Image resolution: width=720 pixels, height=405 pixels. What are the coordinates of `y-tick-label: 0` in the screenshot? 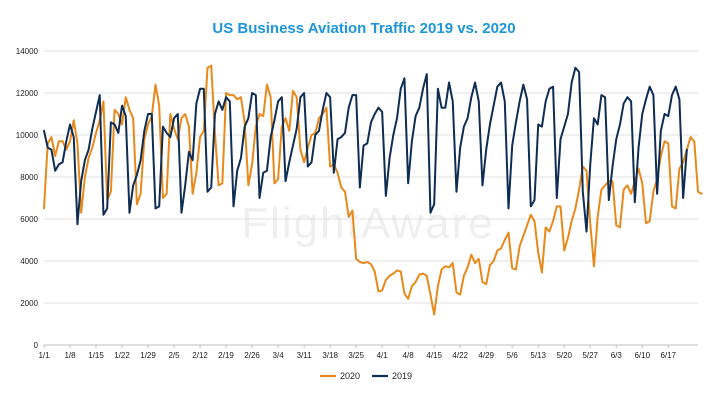 It's located at (36, 345).